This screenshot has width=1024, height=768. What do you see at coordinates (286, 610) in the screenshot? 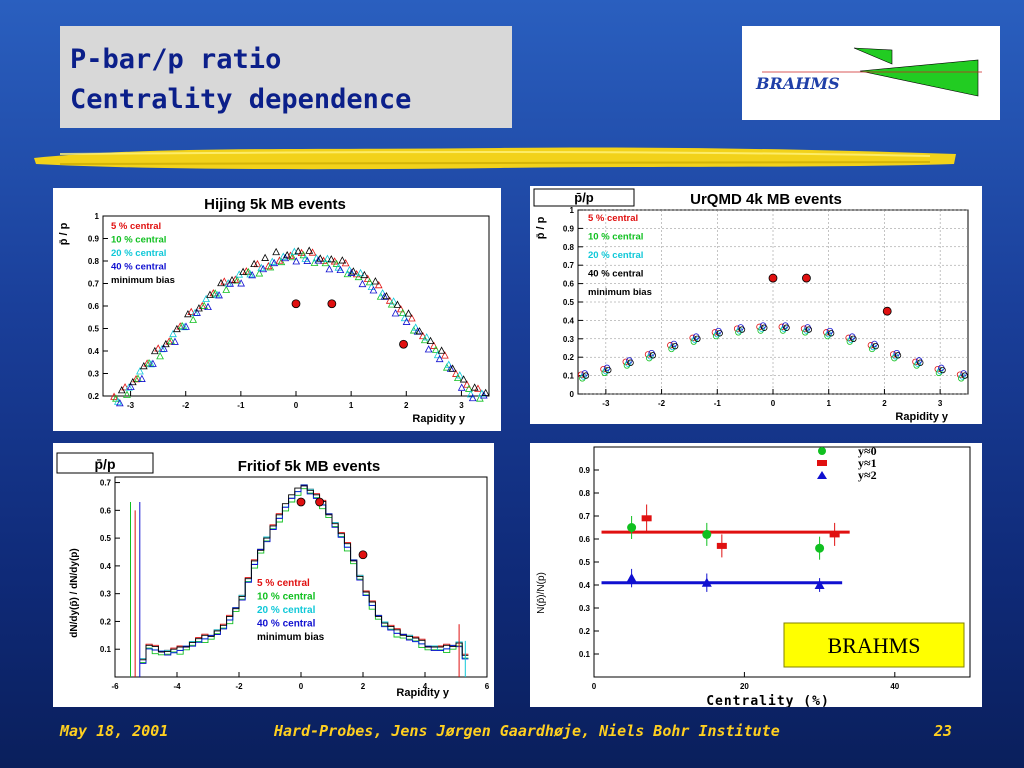
I see `legend-entry: 20 % central` at bounding box center [286, 610].